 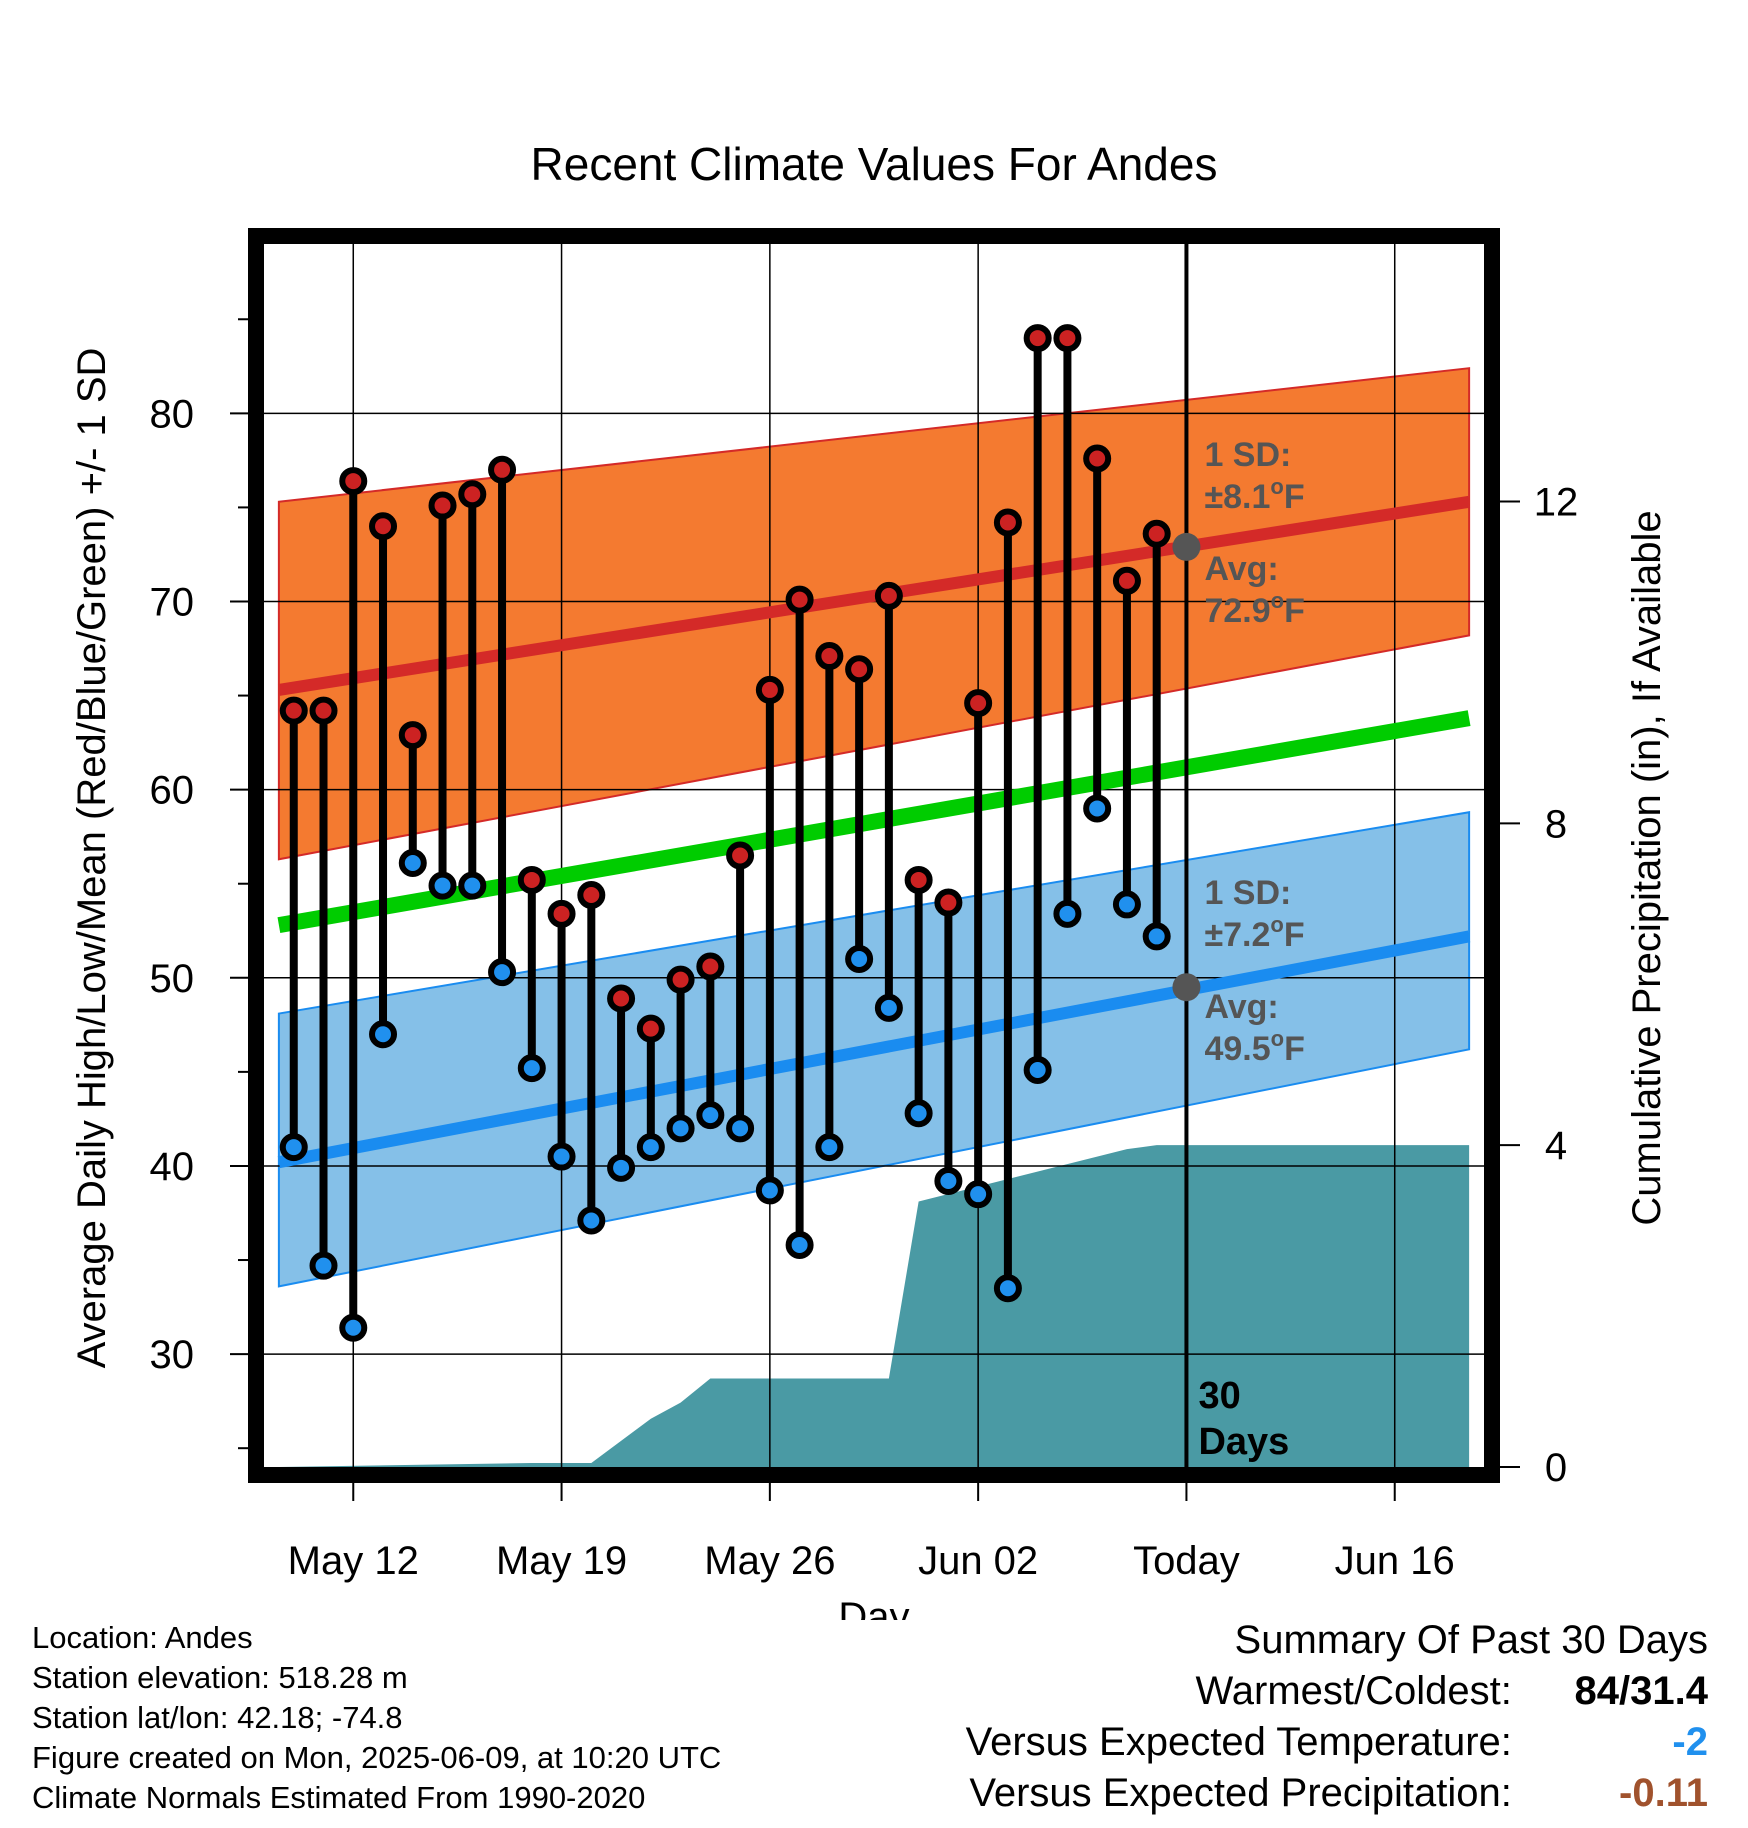 I want to click on y-left-tick-label: 30, so click(x=172, y=1355).